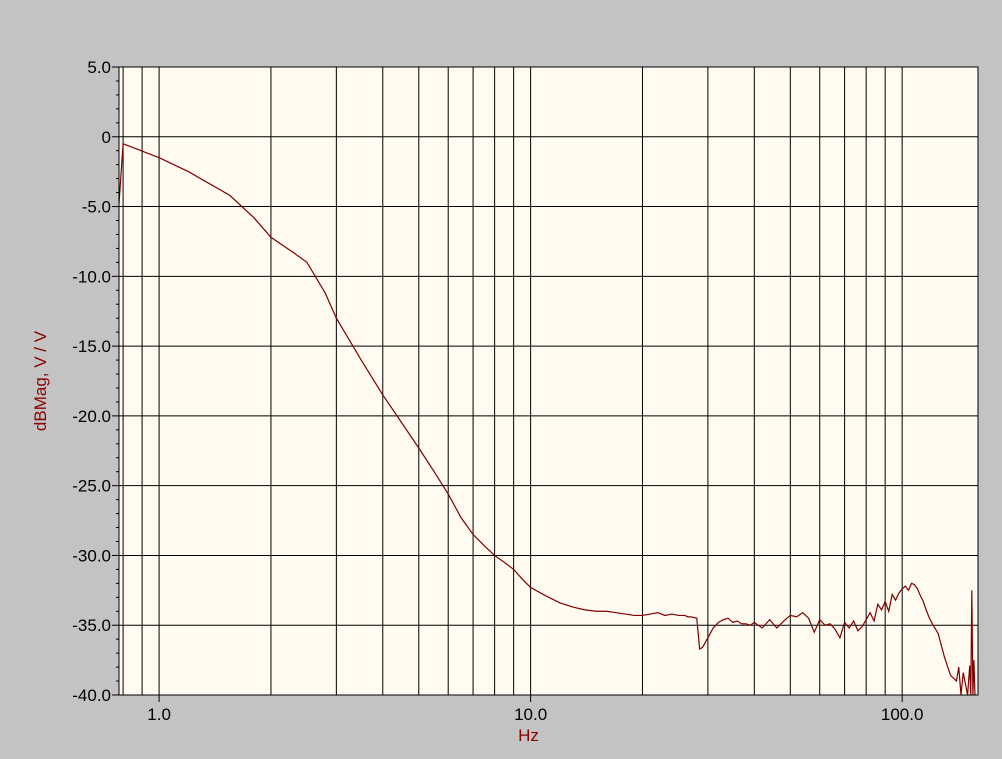 The image size is (1002, 759). What do you see at coordinates (91, 695) in the screenshot?
I see `y-tick-label: -40.0` at bounding box center [91, 695].